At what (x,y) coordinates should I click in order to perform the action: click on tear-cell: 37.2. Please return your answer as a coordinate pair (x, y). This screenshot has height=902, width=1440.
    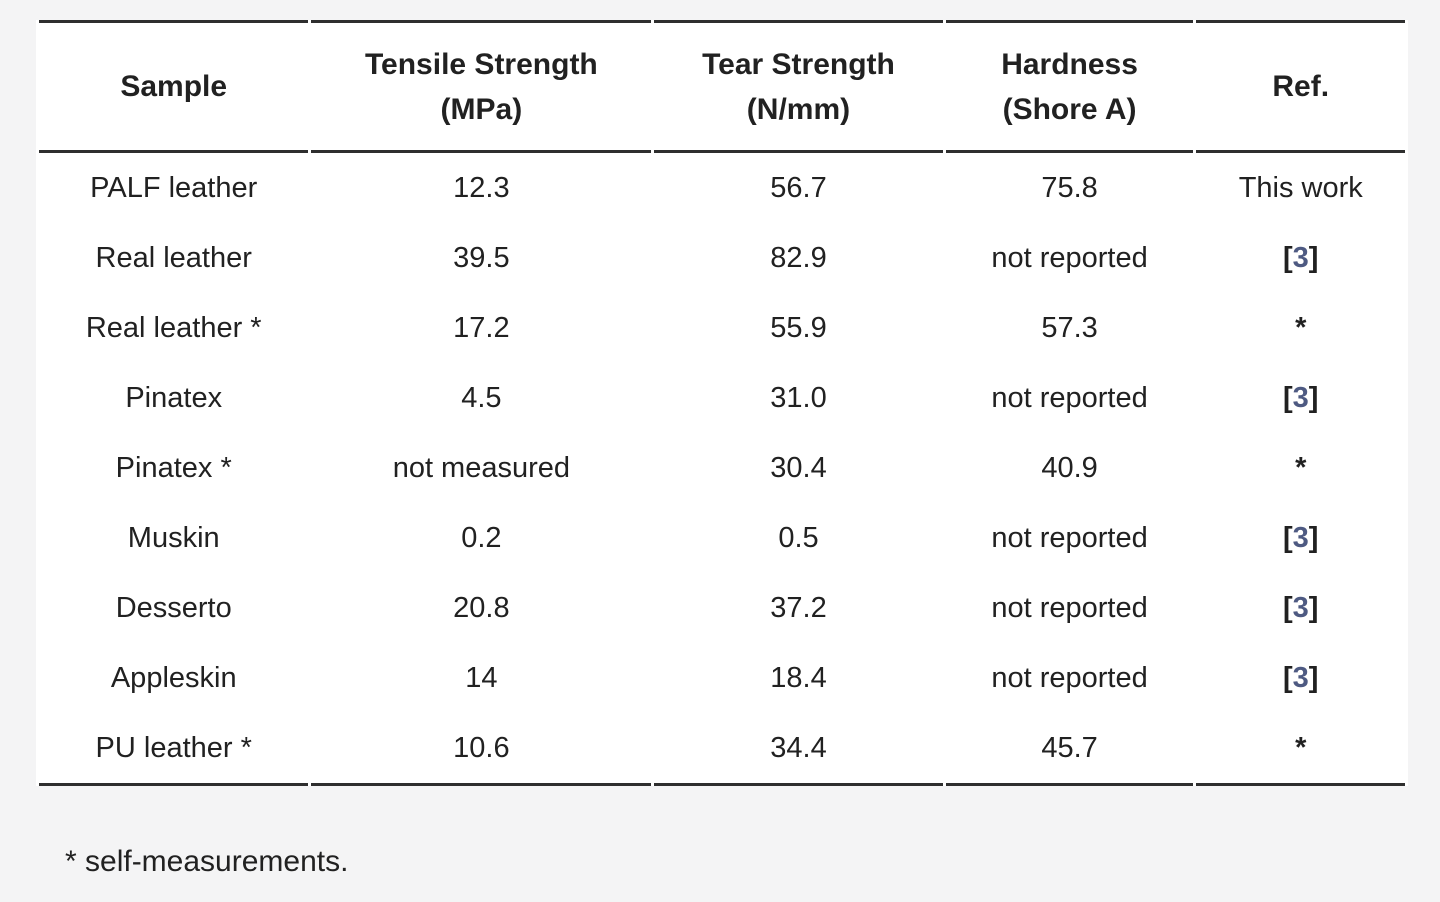
    Looking at the image, I should click on (798, 608).